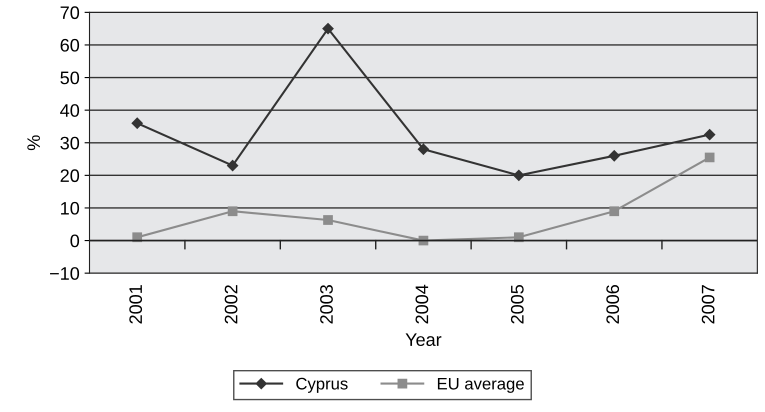 The image size is (765, 412). I want to click on y-tick-label: 10, so click(70, 208).